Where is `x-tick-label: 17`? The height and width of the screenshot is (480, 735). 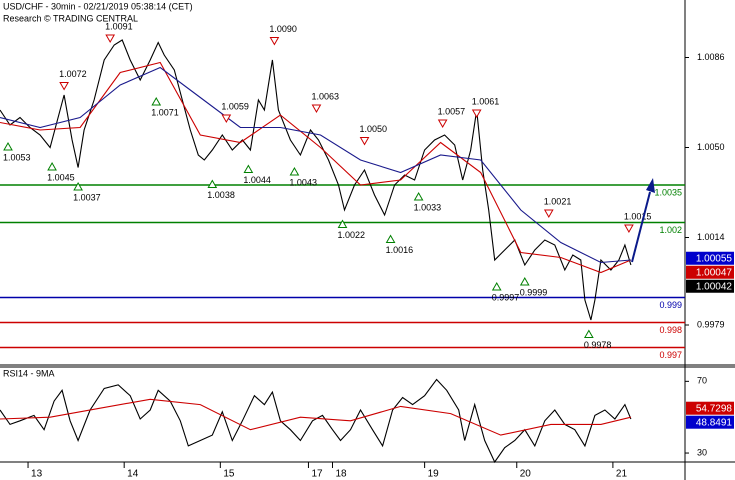
x-tick-label: 17 is located at coordinates (317, 474).